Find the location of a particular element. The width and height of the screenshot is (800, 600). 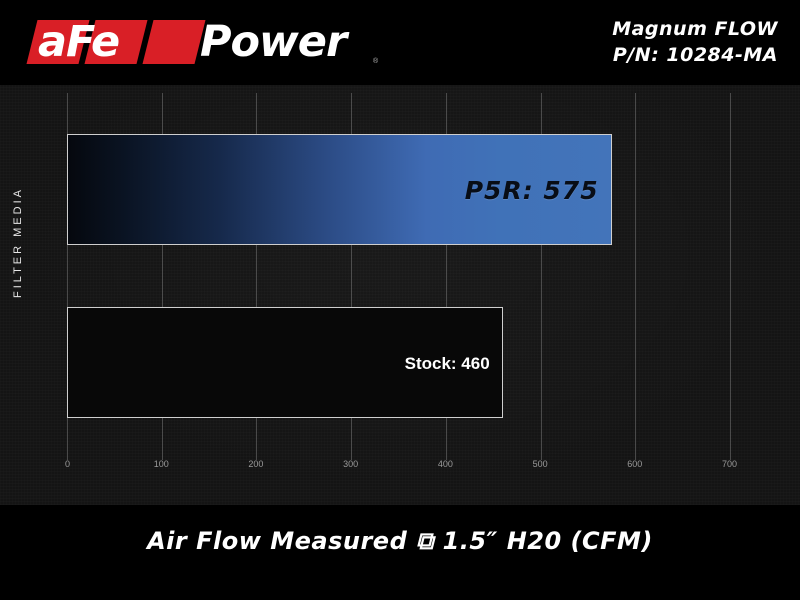

header-bar: aFe Power ® Magnum FLOW P/N: 10284-MA is located at coordinates (400, 42).